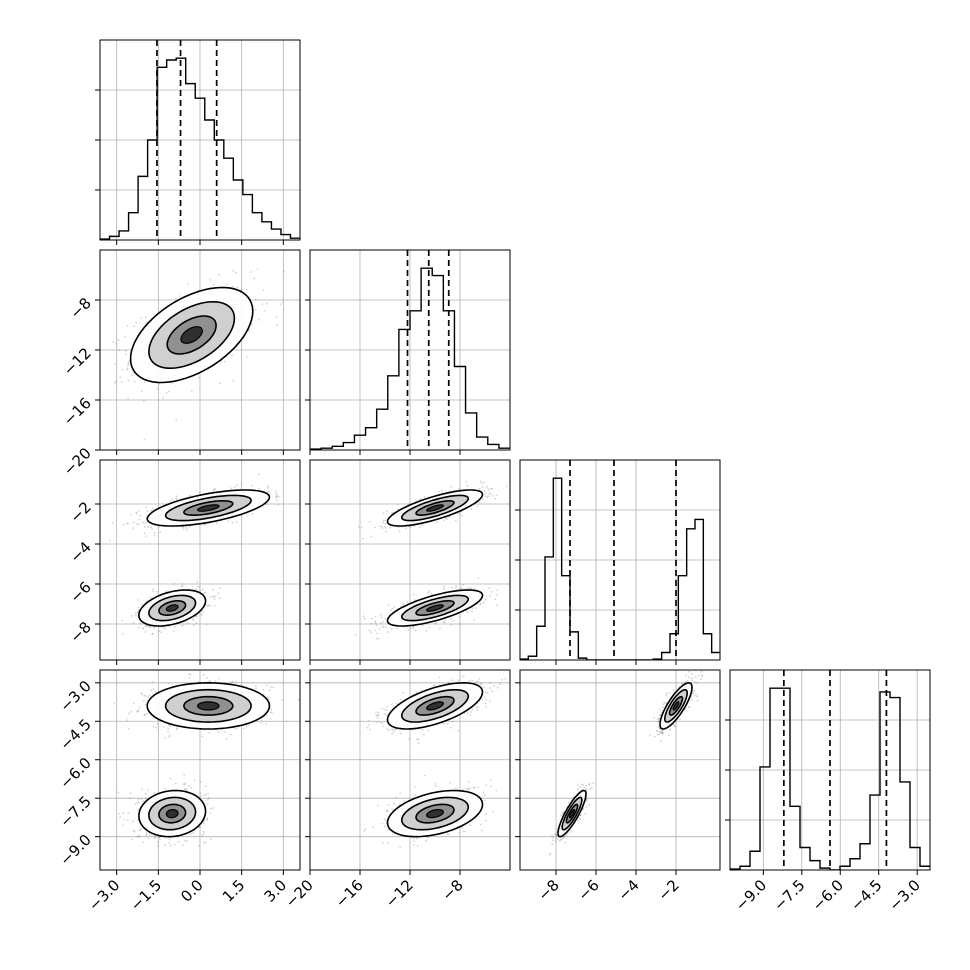  What do you see at coordinates (75, 773) in the screenshot?
I see `y-tick-label: −6.0` at bounding box center [75, 773].